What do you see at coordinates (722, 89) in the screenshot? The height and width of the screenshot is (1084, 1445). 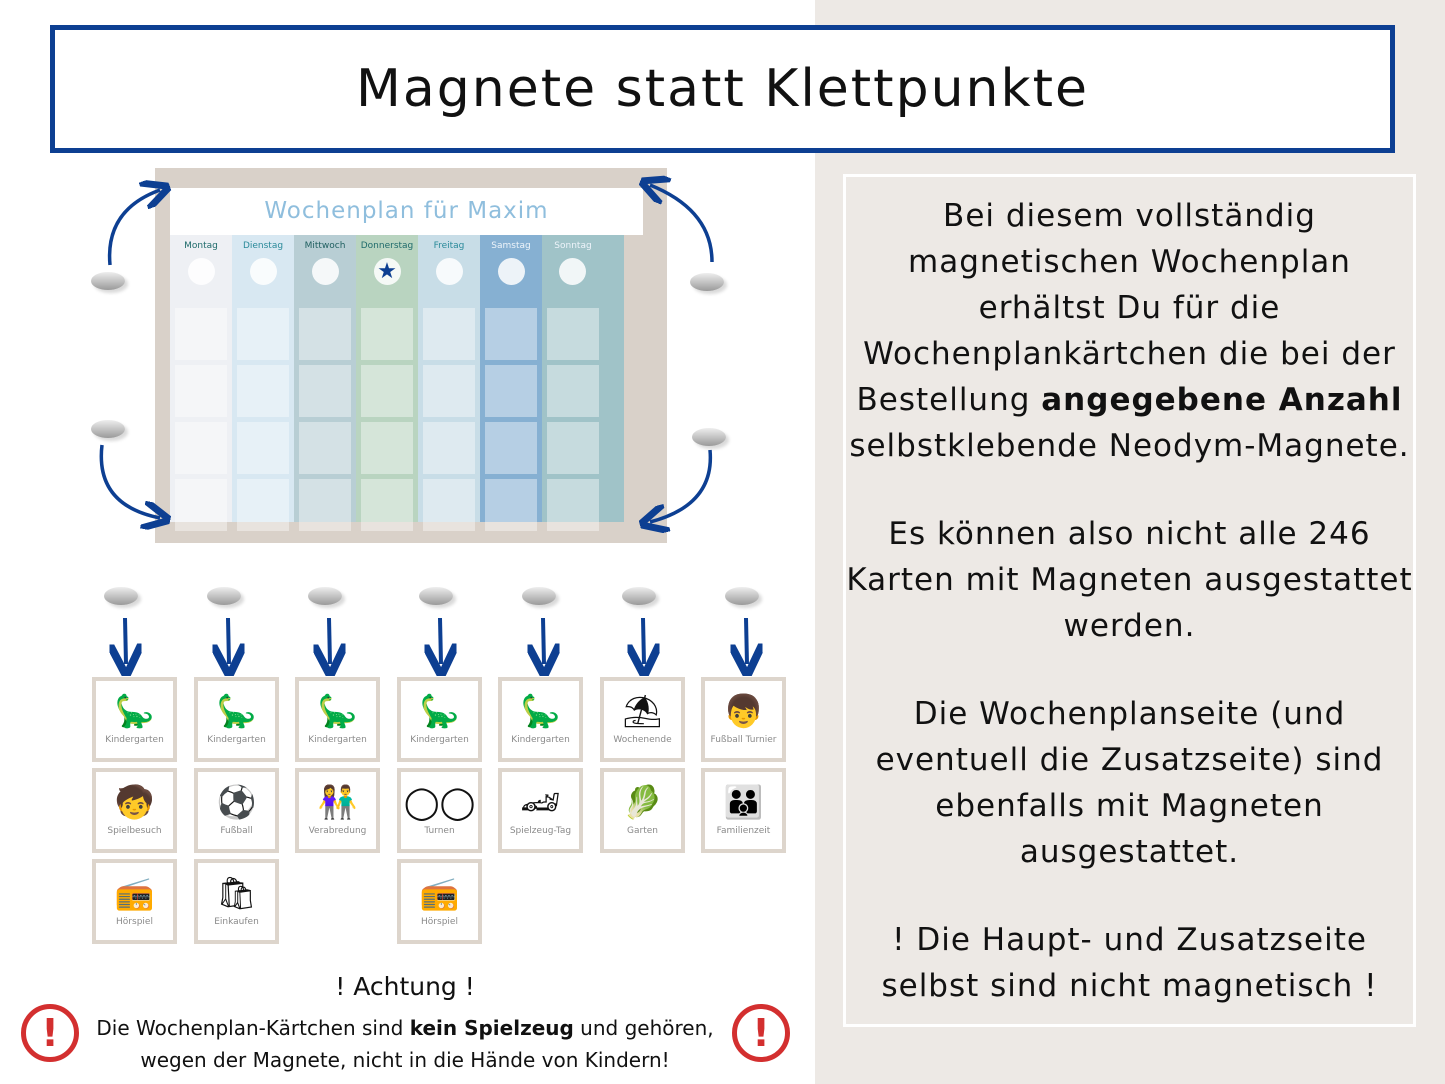 I see `page-title: Magnete statt Klettpunkte` at bounding box center [722, 89].